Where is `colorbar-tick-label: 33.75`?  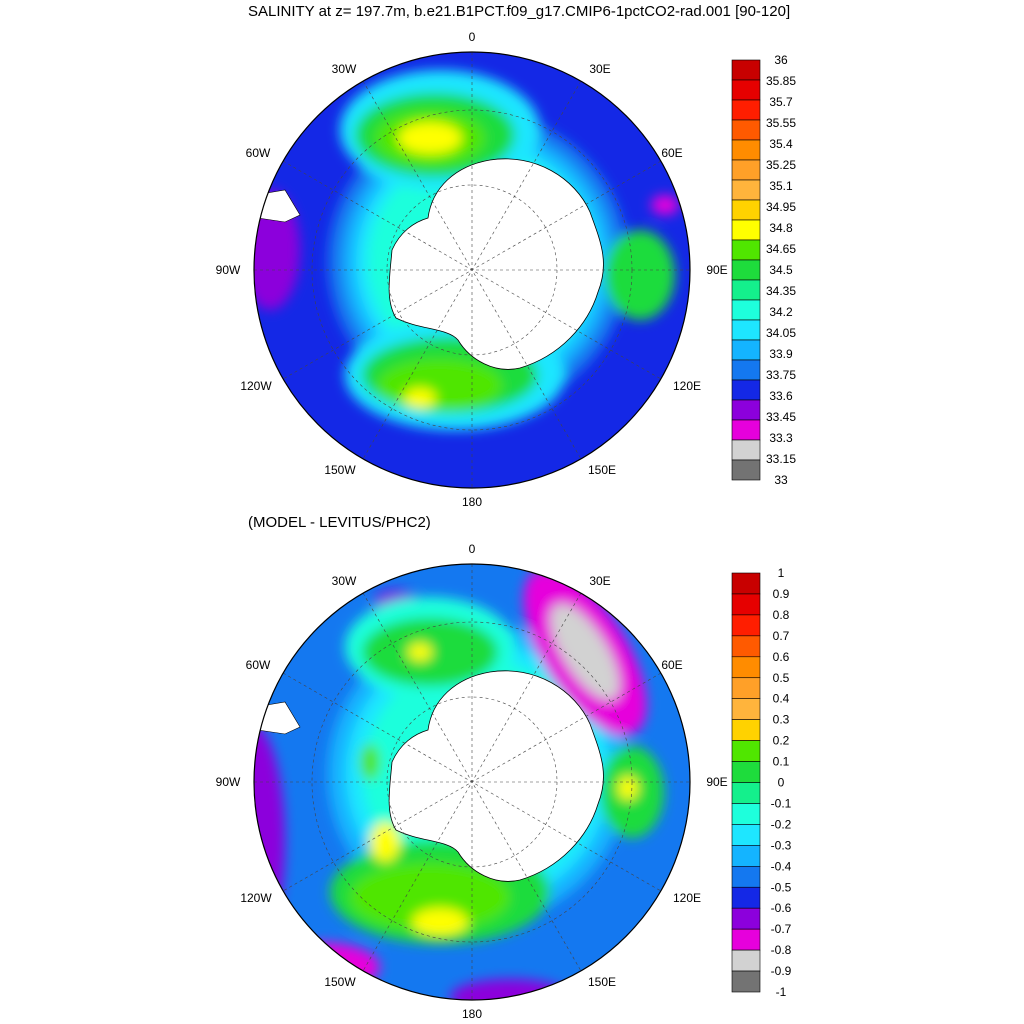 colorbar-tick-label: 33.75 is located at coordinates (781, 375).